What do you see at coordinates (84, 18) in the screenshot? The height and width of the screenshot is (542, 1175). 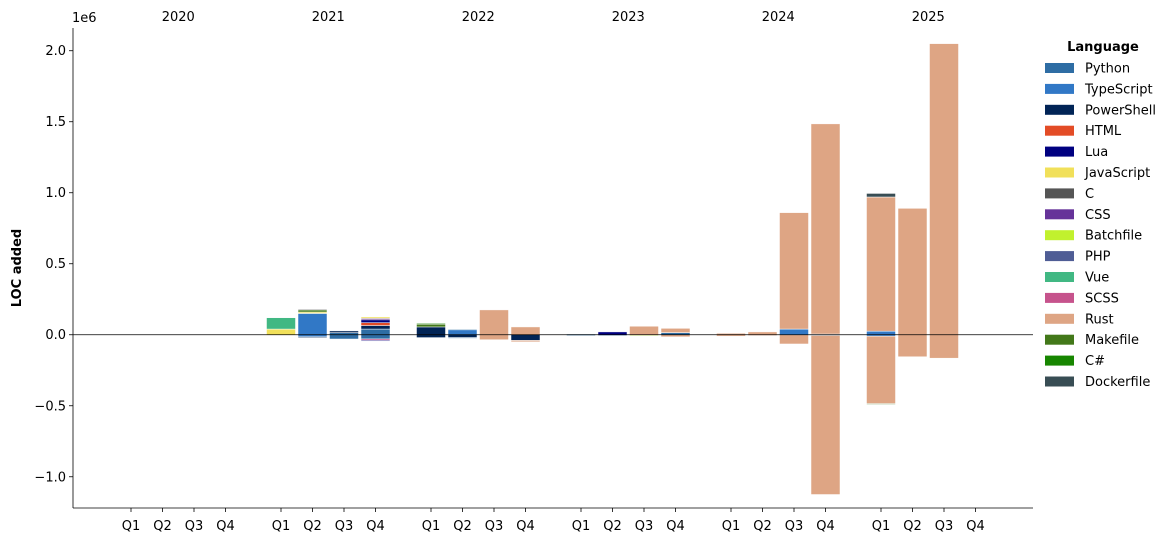 I see `y-axis-offset-label: 1e6` at bounding box center [84, 18].